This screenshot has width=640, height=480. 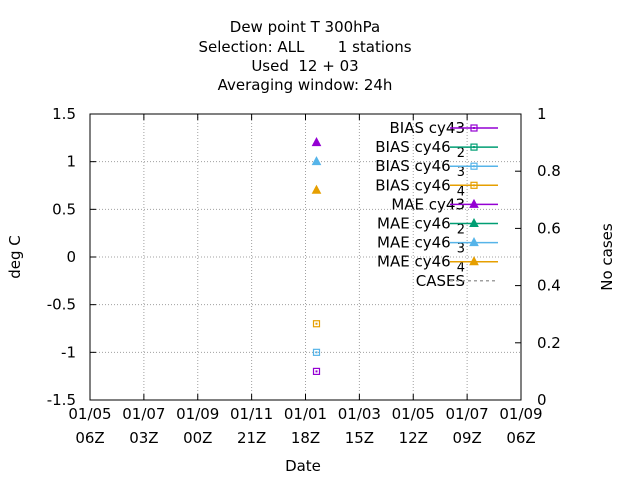 I want to click on legend-label: MAE cy43, so click(x=428, y=204).